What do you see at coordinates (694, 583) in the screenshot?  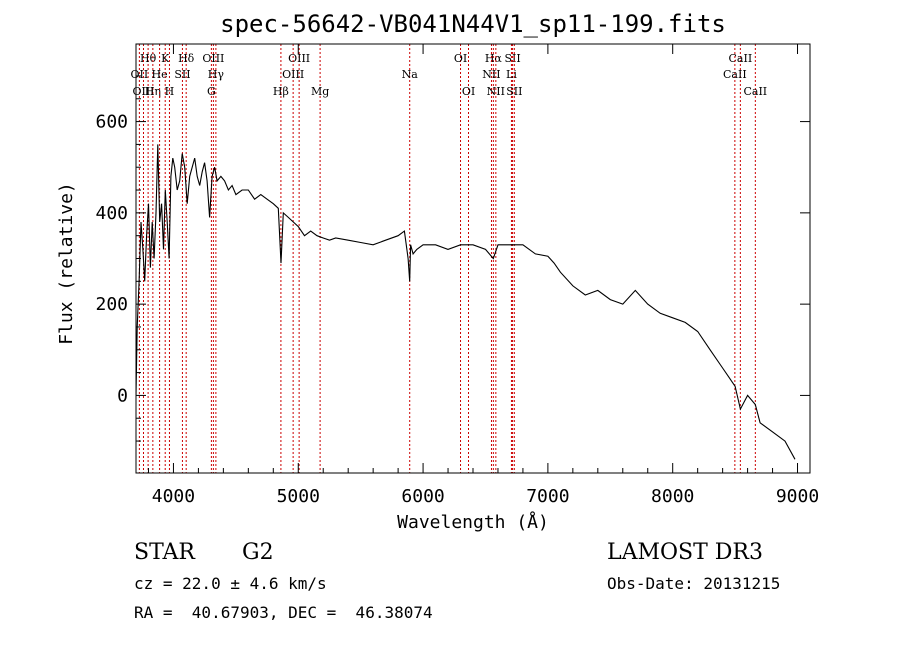 I see `obs-date: Obs-Date: 20131215` at bounding box center [694, 583].